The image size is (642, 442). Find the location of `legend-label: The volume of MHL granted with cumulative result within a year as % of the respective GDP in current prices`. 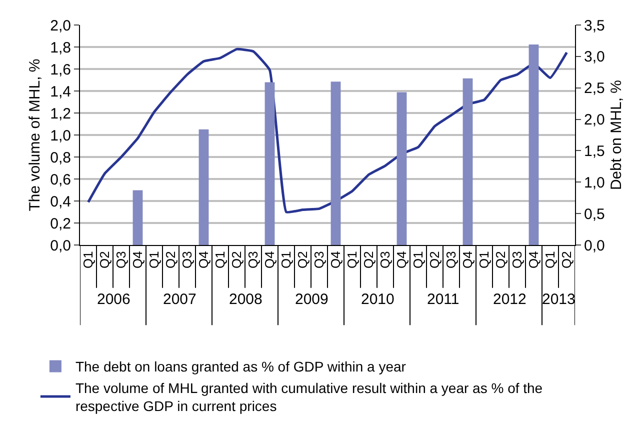

legend-label: The volume of MHL granted with cumulative result within a year as % of the respective GDP in current prices is located at coordinates (309, 397).